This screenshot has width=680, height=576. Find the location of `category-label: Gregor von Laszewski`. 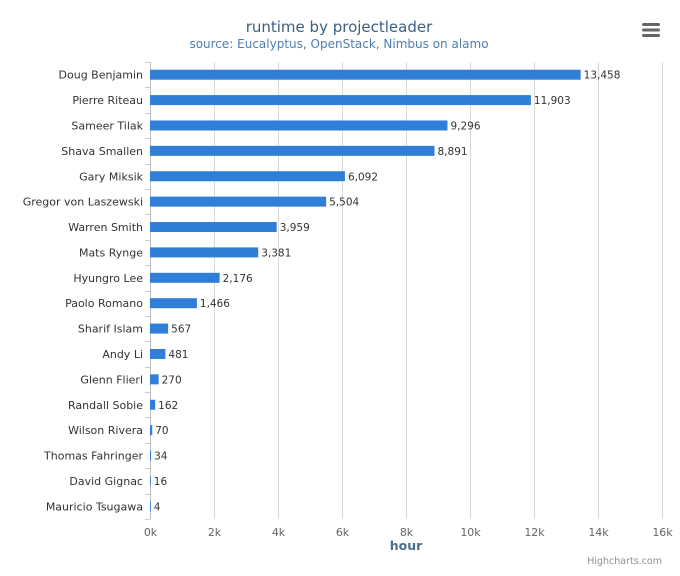

category-label: Gregor von Laszewski is located at coordinates (83, 202).